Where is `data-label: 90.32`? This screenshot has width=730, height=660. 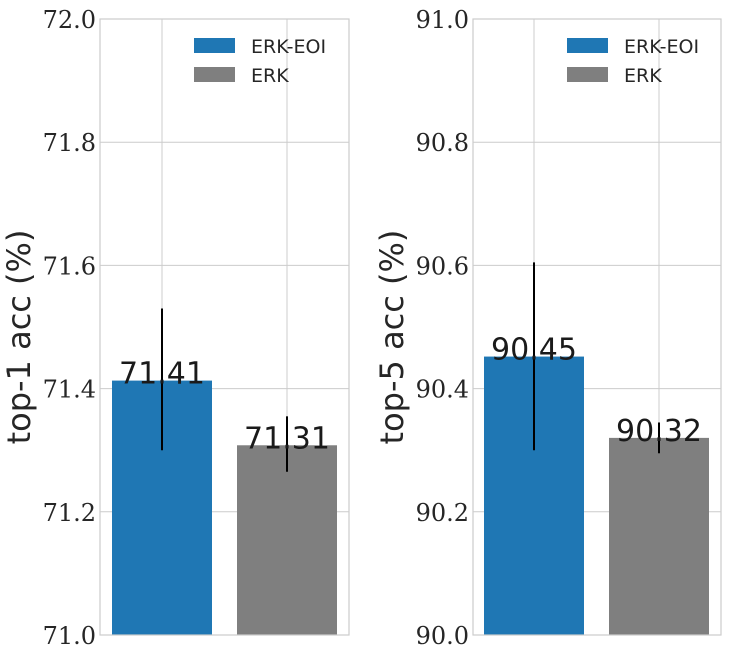 data-label: 90.32 is located at coordinates (659, 431).